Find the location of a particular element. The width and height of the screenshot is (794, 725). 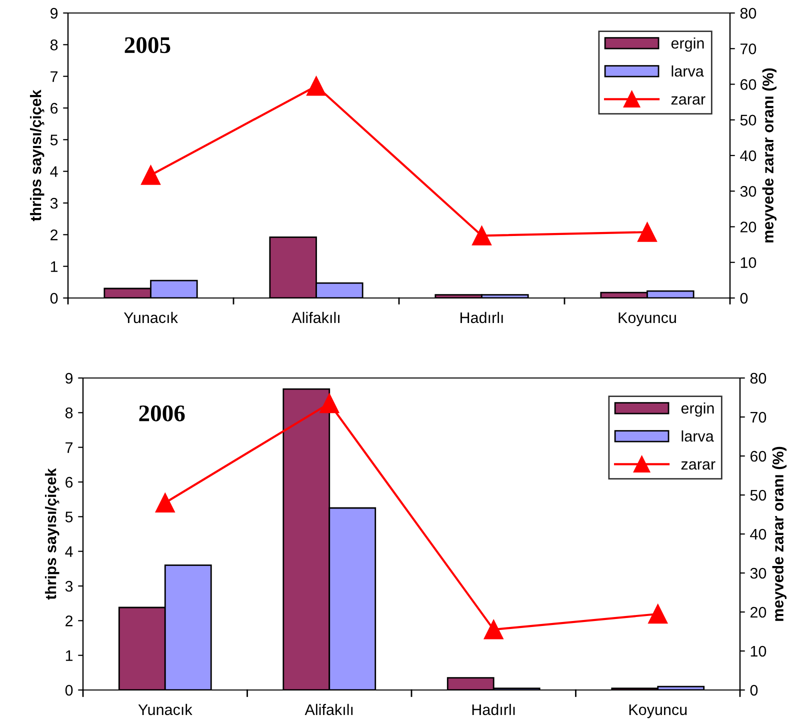

text: 2006 is located at coordinates (162, 413).